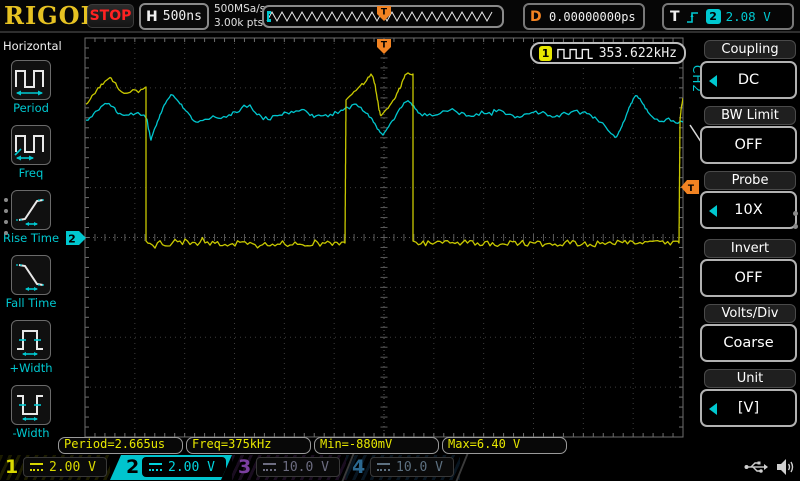  I want to click on nwidth-button, so click(31, 405).